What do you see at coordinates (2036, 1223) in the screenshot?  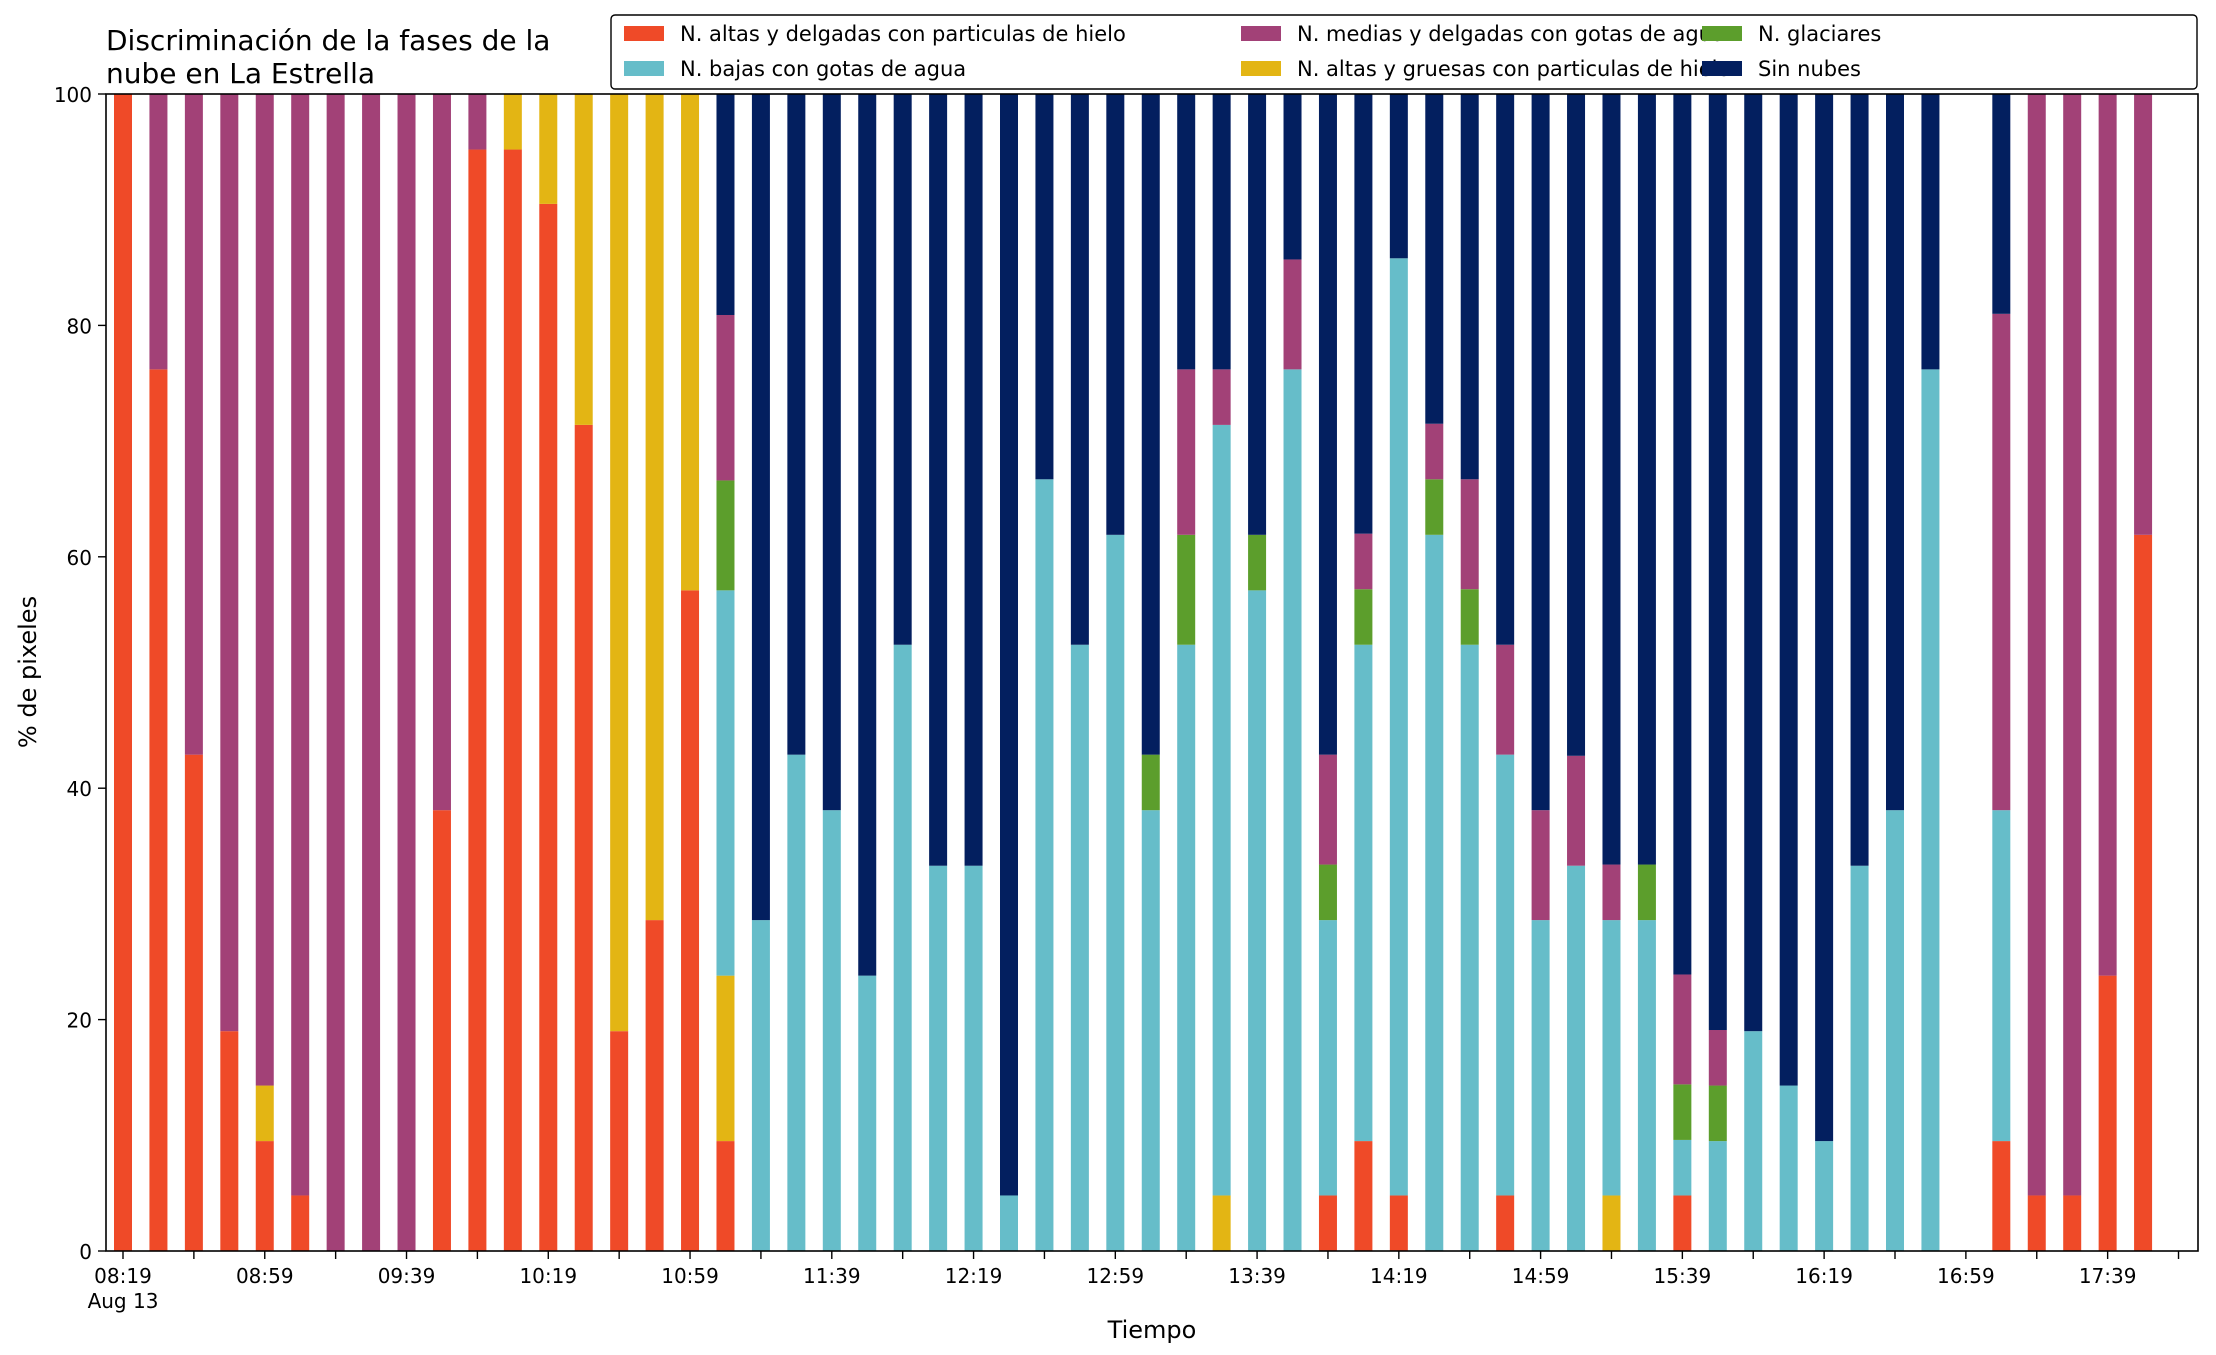 I see `bar-segment-53-s0` at bounding box center [2036, 1223].